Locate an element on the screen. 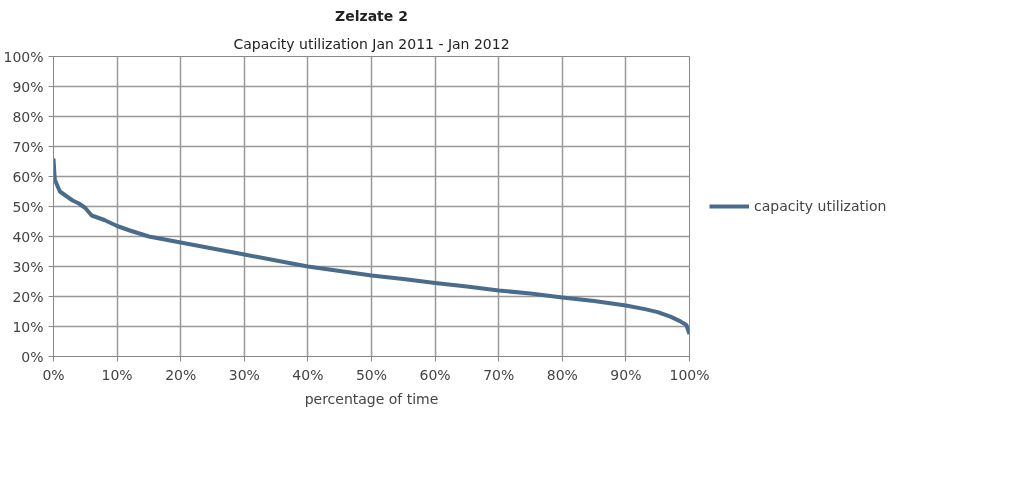  legend-label: capacity utilization is located at coordinates (820, 206).